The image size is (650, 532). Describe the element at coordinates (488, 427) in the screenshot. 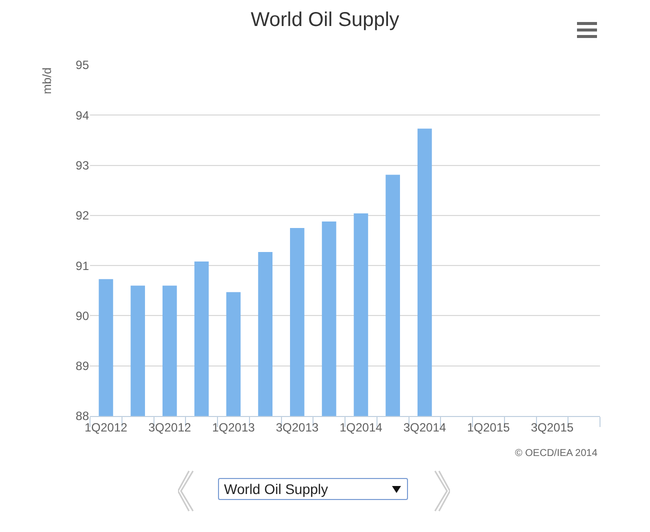

I see `x-tick-label: 1Q2015` at that location.